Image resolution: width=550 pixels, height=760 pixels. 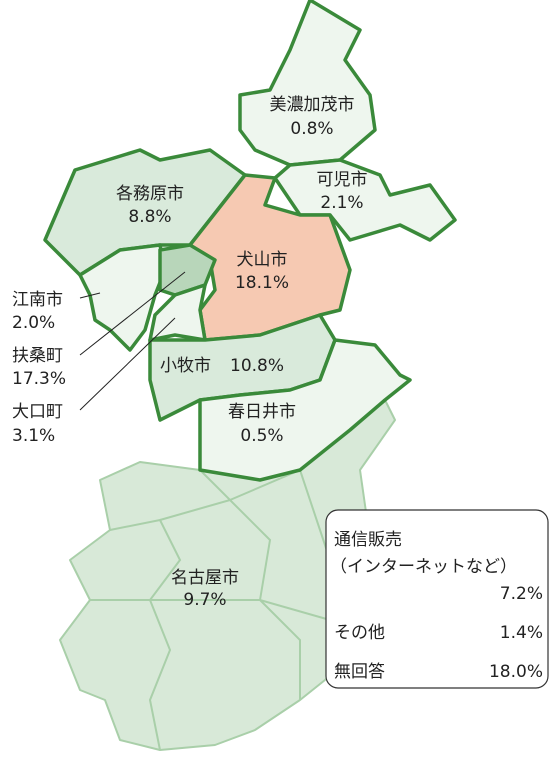 What do you see at coordinates (33, 323) in the screenshot?
I see `region-share: 2.0%` at bounding box center [33, 323].